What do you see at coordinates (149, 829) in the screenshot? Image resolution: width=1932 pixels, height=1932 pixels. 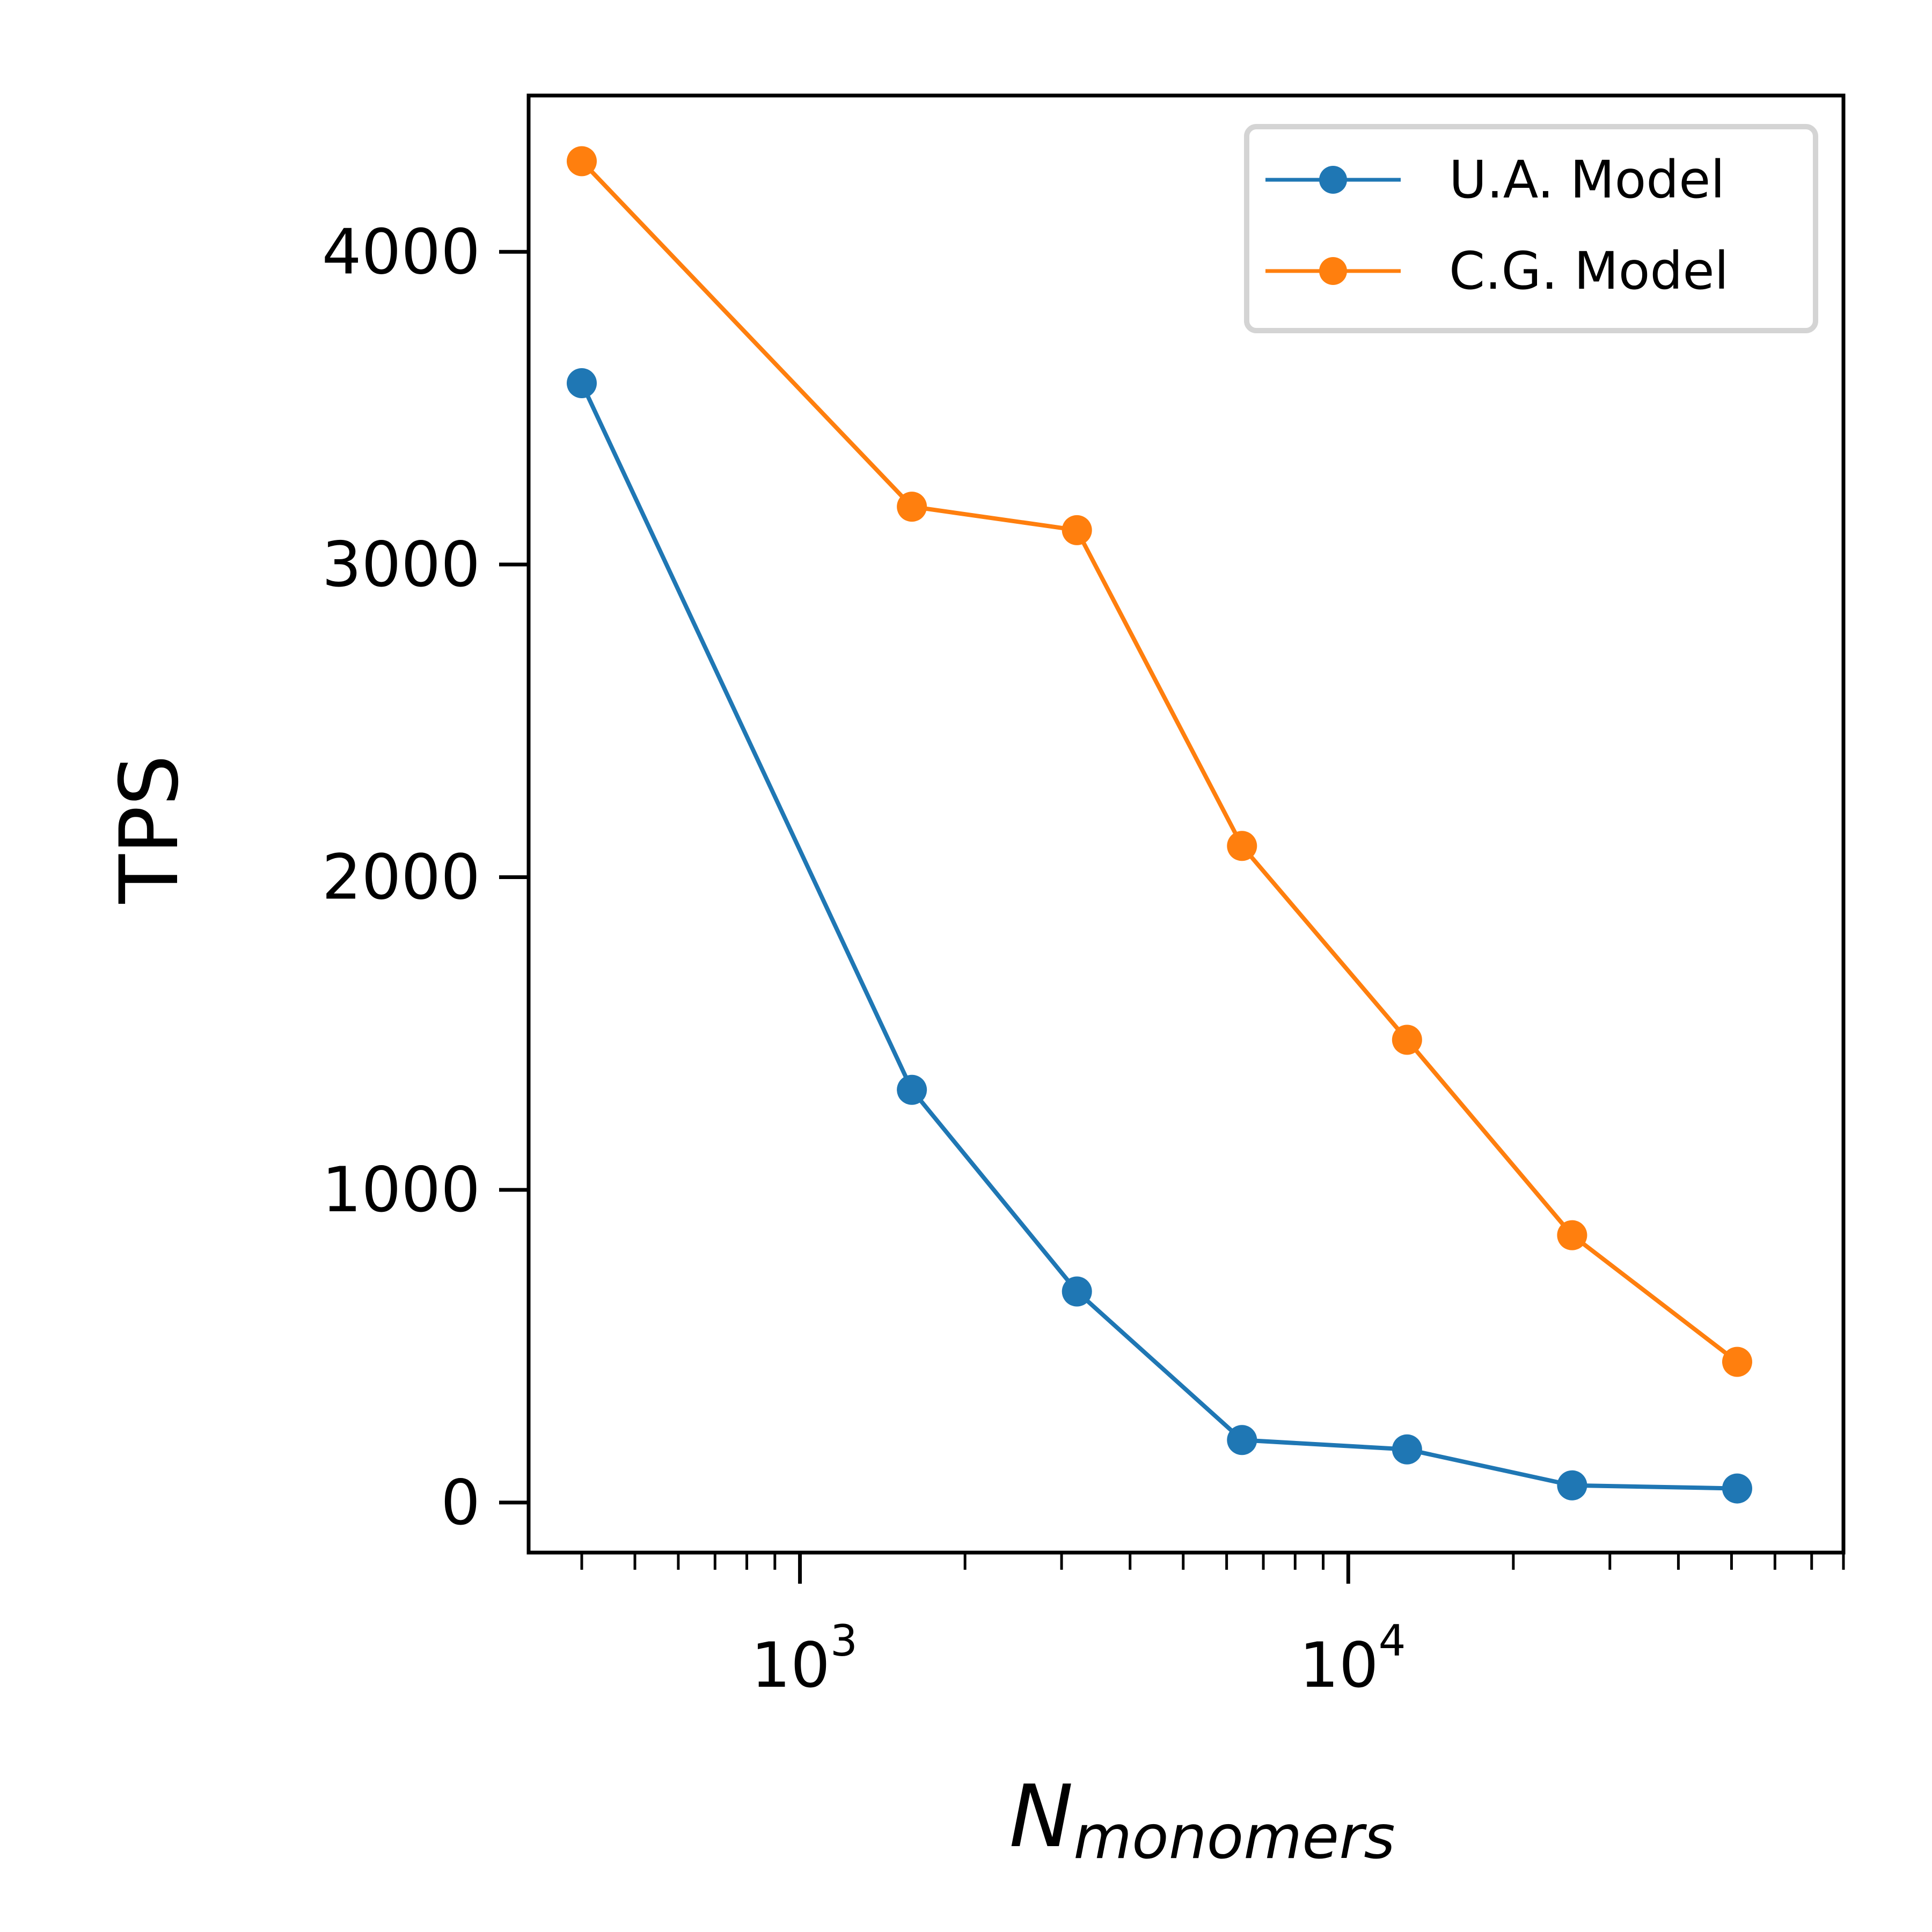 I see `y-axis-title: TPS` at bounding box center [149, 829].